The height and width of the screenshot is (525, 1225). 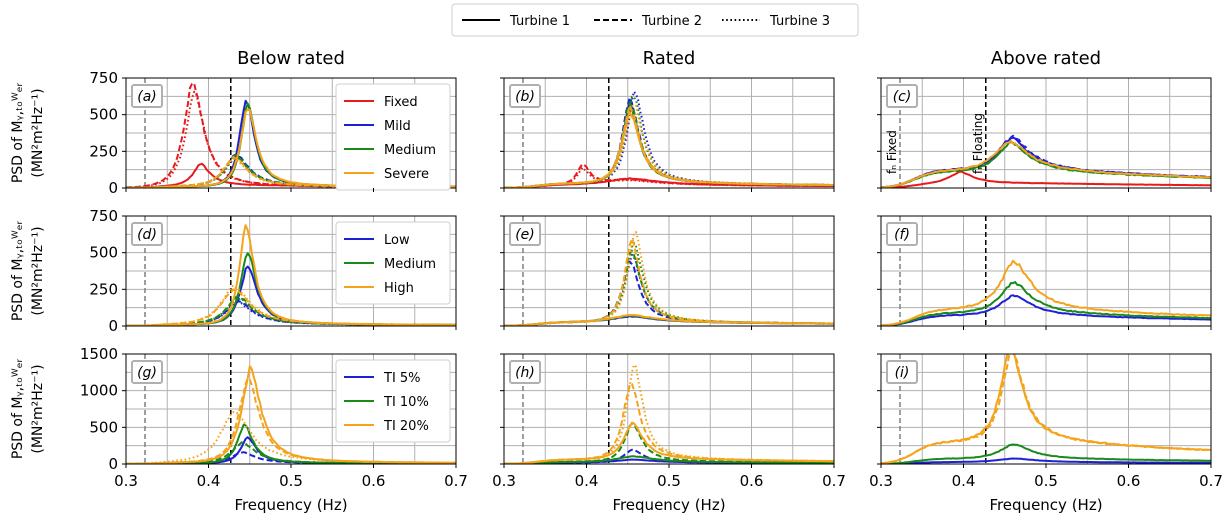 I want to click on panel-e: (e), so click(x=667, y=272).